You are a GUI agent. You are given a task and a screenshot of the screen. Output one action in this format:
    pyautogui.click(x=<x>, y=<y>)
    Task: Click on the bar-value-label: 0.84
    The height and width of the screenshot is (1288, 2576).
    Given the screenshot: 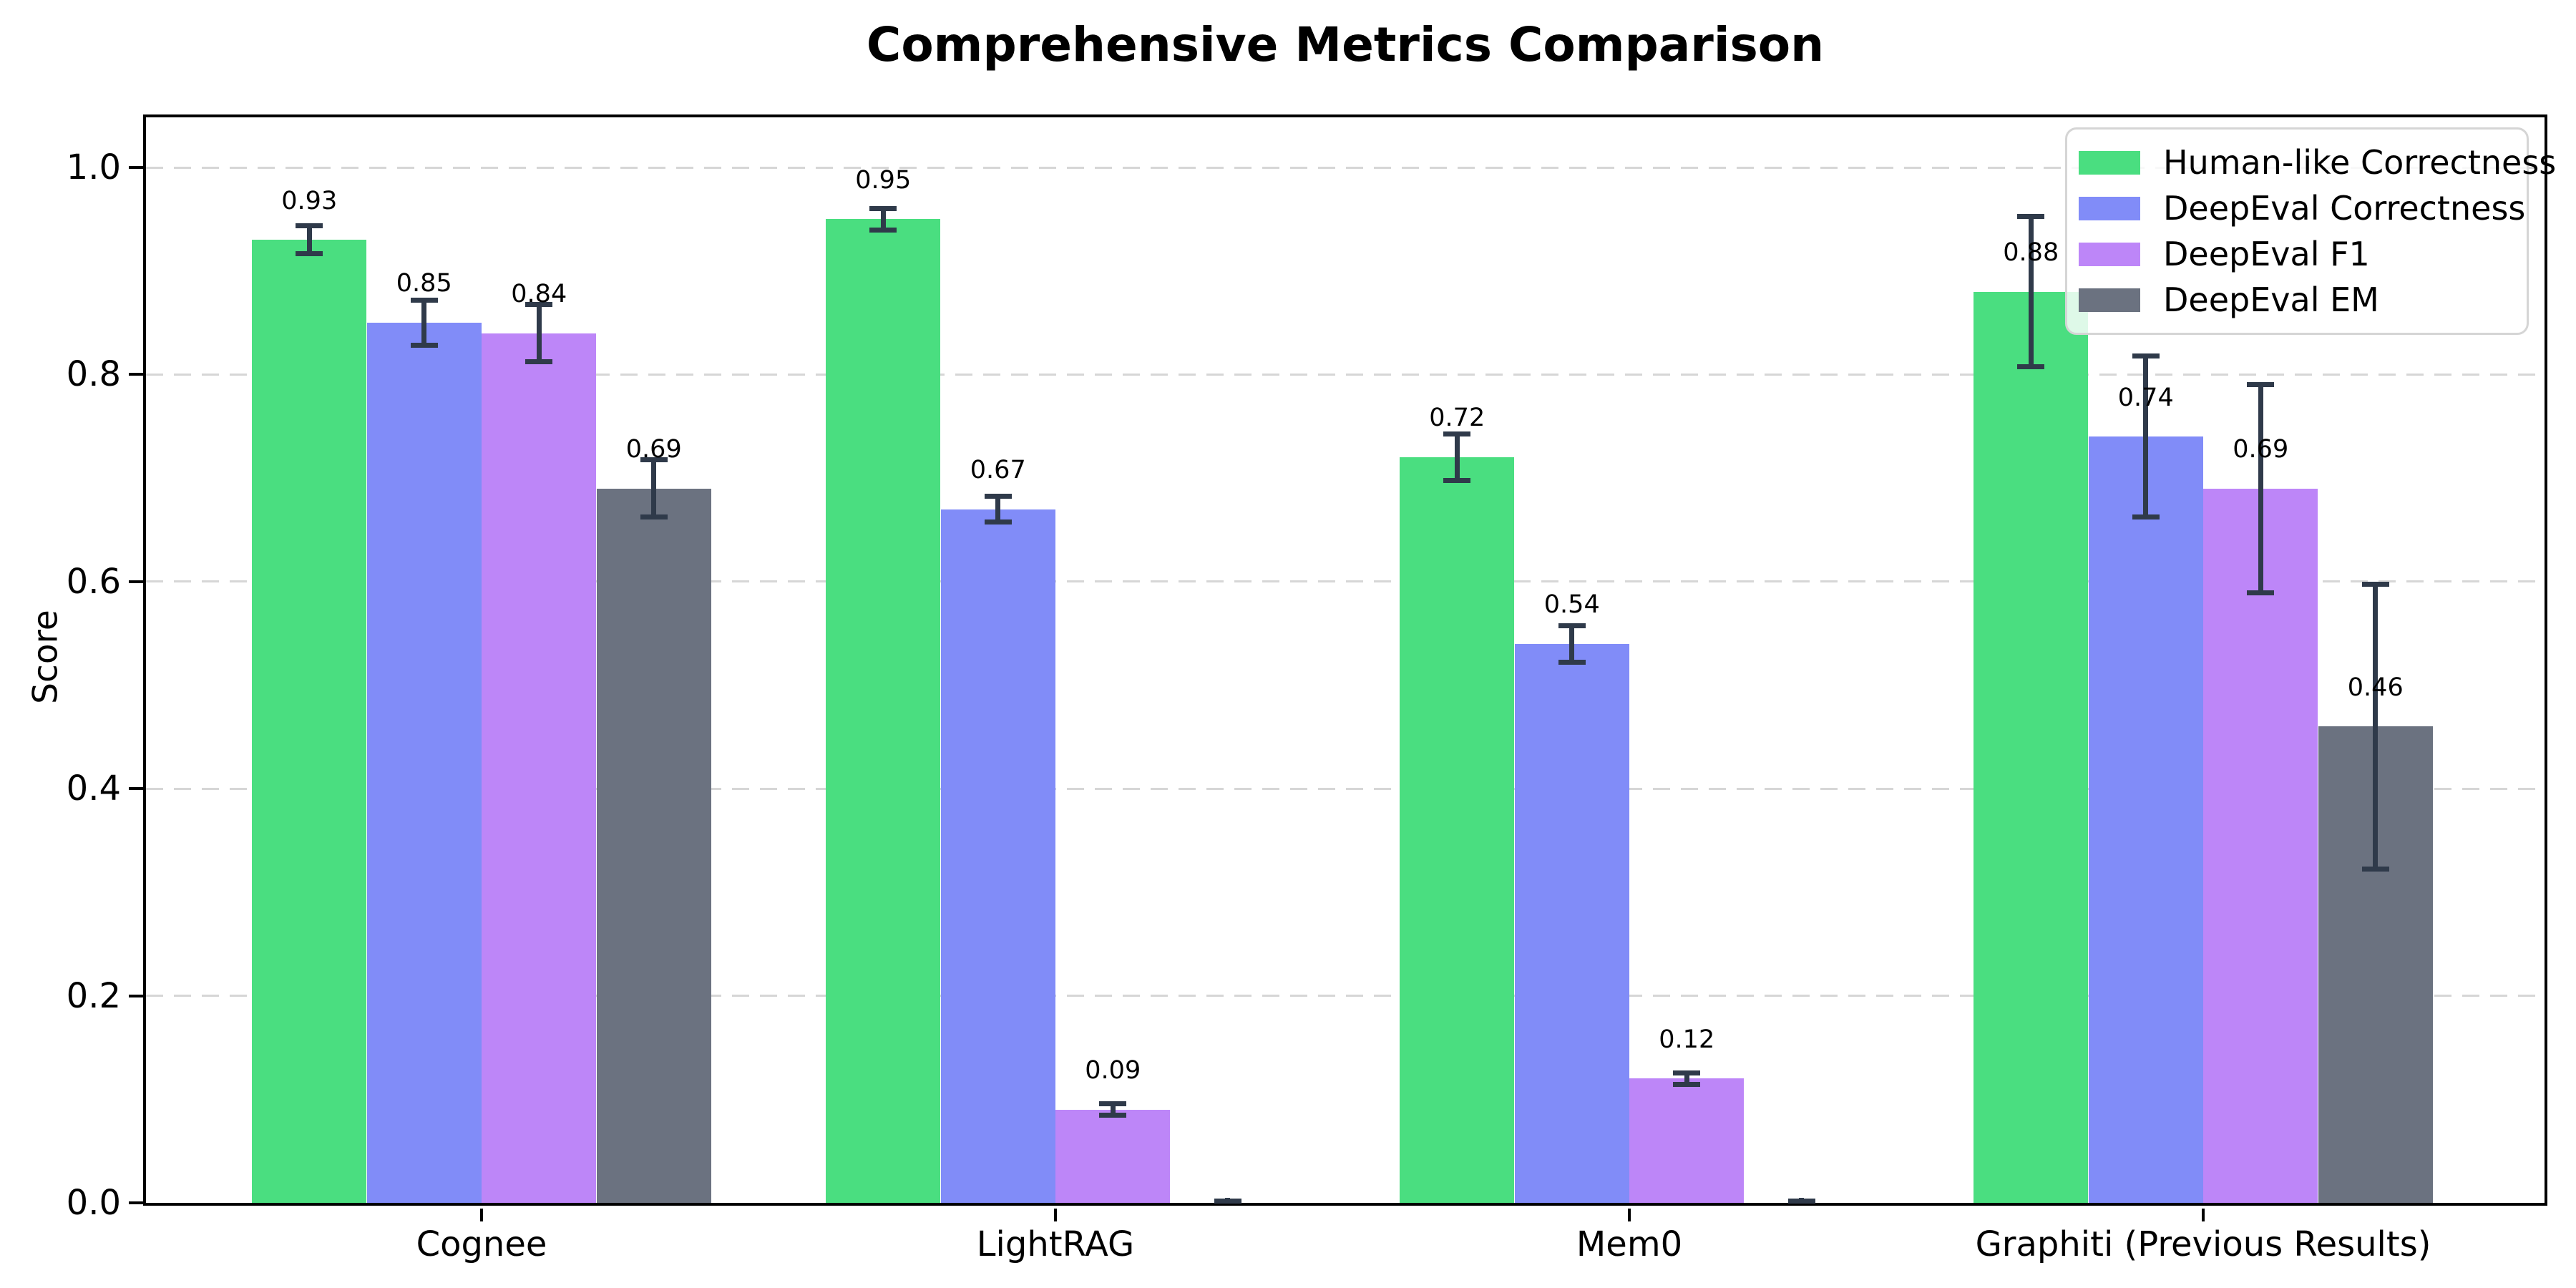 What is the action you would take?
    pyautogui.click(x=539, y=293)
    